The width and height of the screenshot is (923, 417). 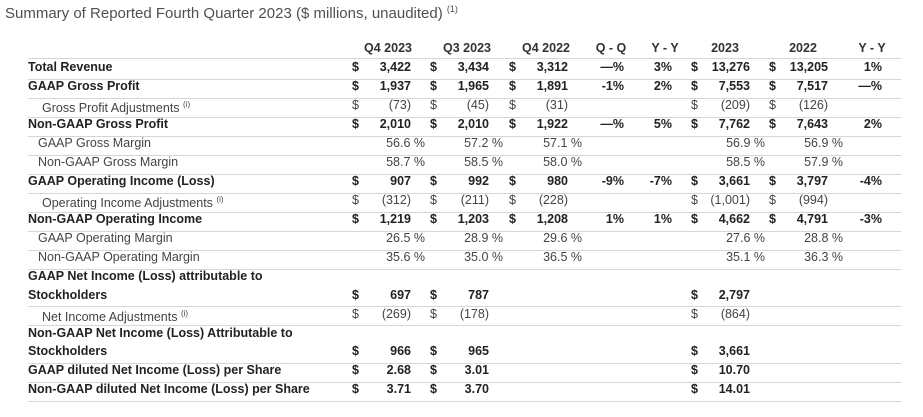 I want to click on cell-value: (269), so click(x=396, y=313).